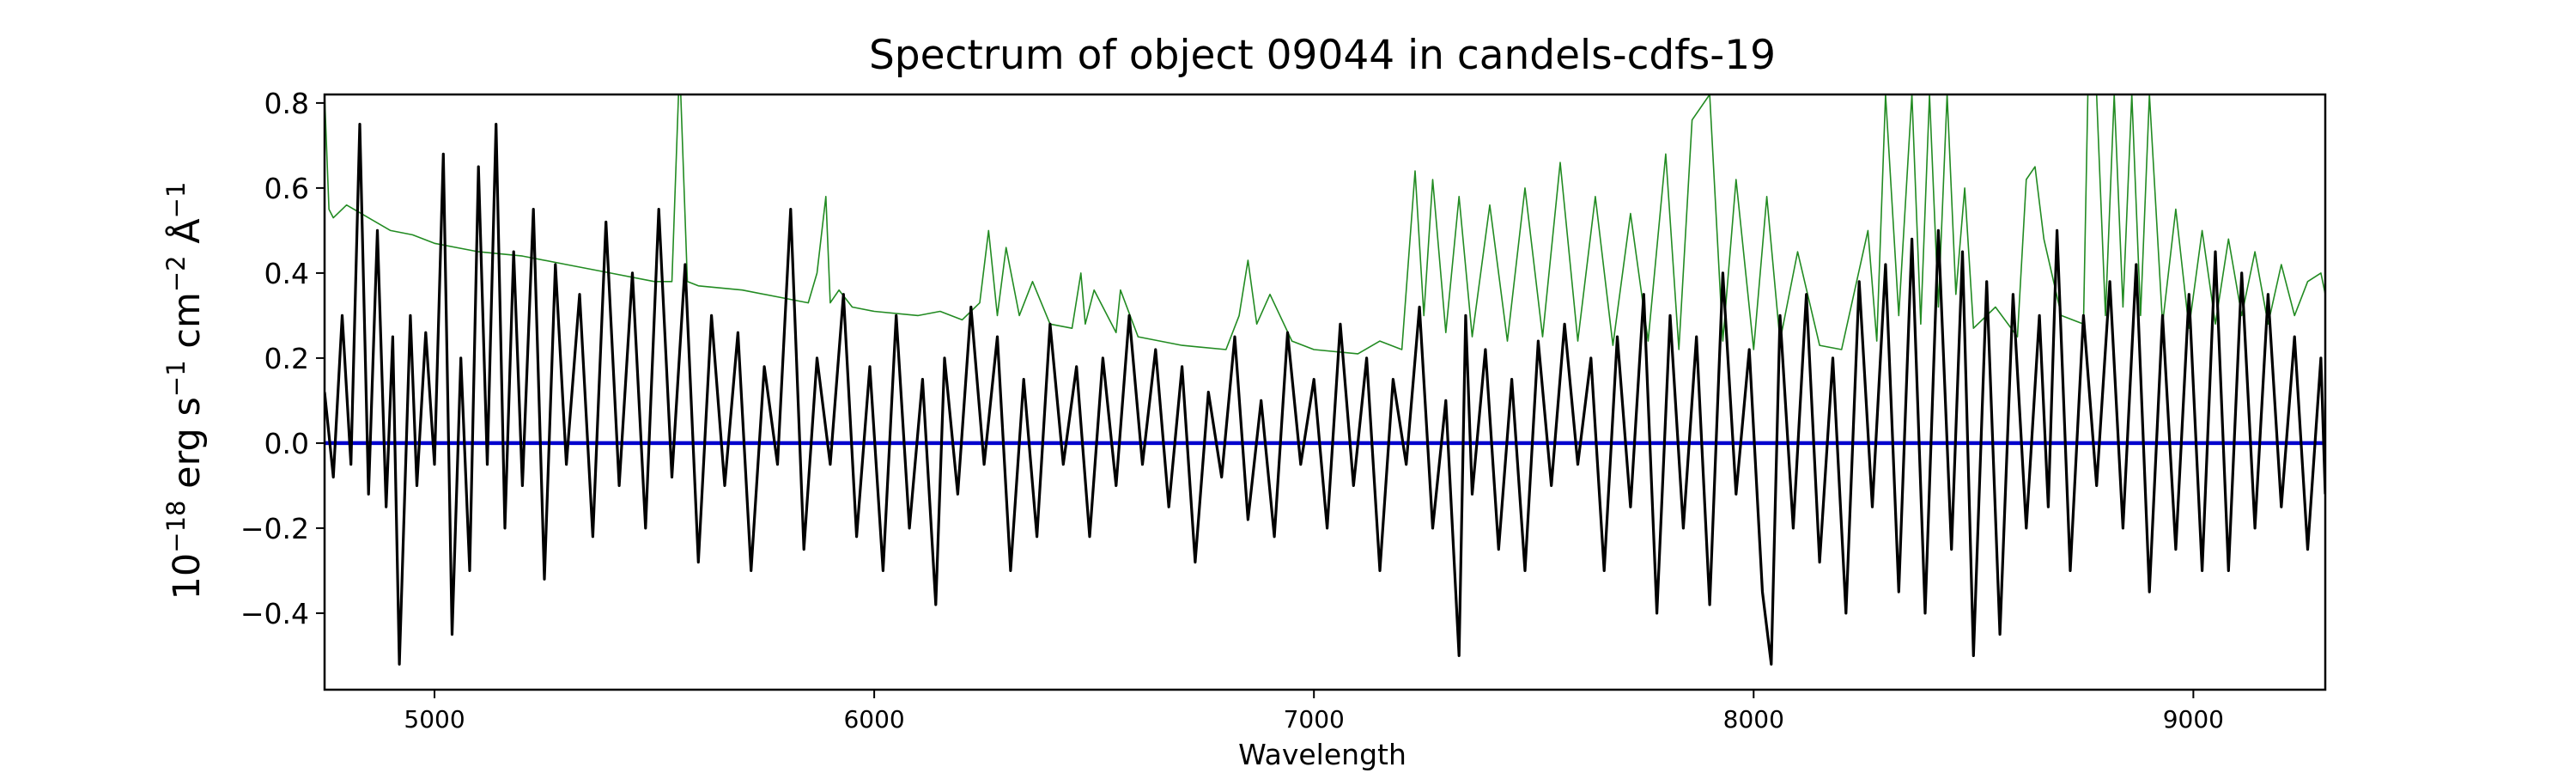 This screenshot has height=773, width=2576. Describe the element at coordinates (286, 273) in the screenshot. I see `y-tick-label: 0.4` at that location.